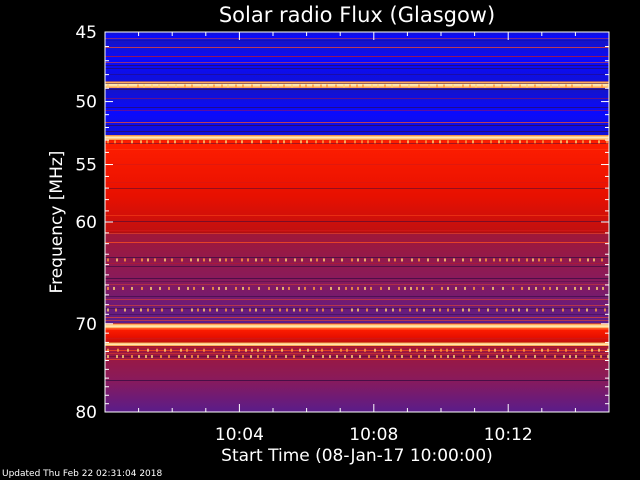 This screenshot has width=640, height=480. Describe the element at coordinates (373, 435) in the screenshot. I see `x-tick-label: 10:08` at that location.